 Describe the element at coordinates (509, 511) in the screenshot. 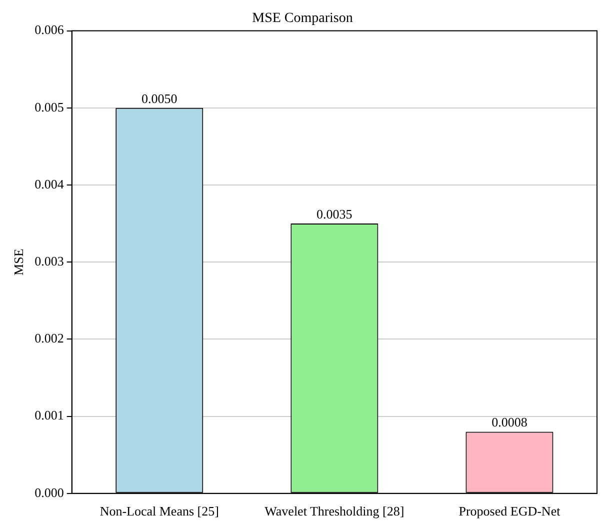

I see `x-tick-label: Proposed EGD-Net` at that location.